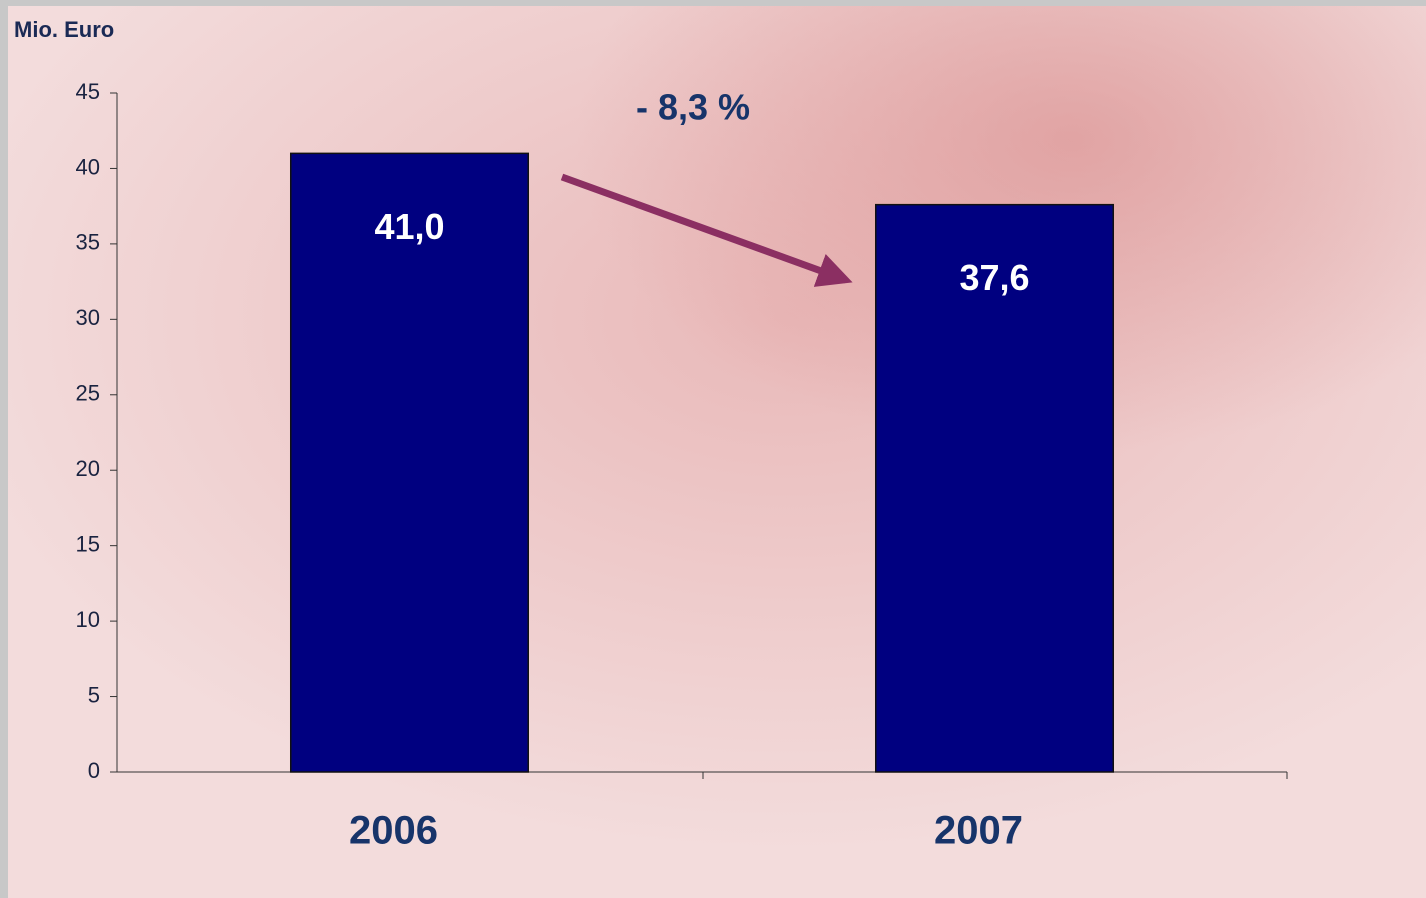  I want to click on y-tick-label: 20, so click(88, 468).